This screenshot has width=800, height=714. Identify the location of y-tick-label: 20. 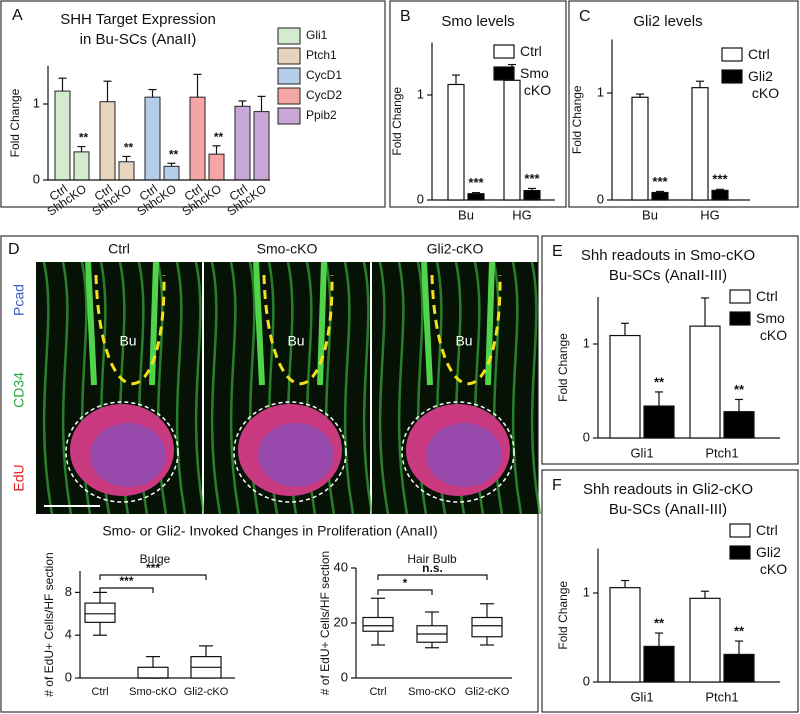
(341, 621).